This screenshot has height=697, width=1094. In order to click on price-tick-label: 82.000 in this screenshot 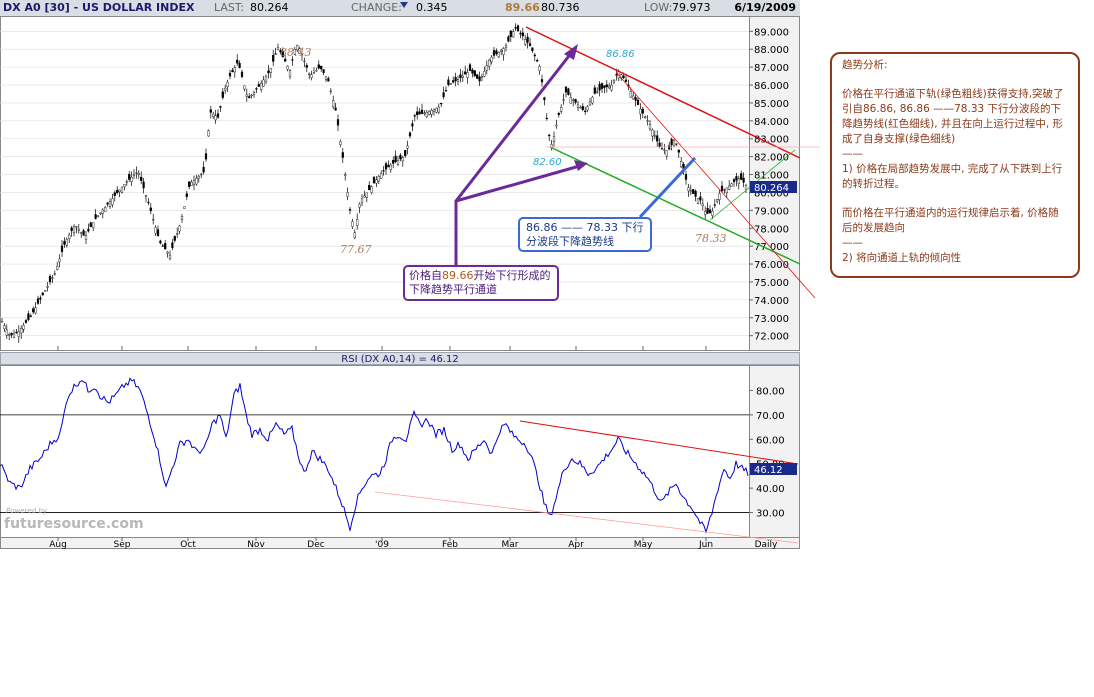, I will do `click(771, 158)`.